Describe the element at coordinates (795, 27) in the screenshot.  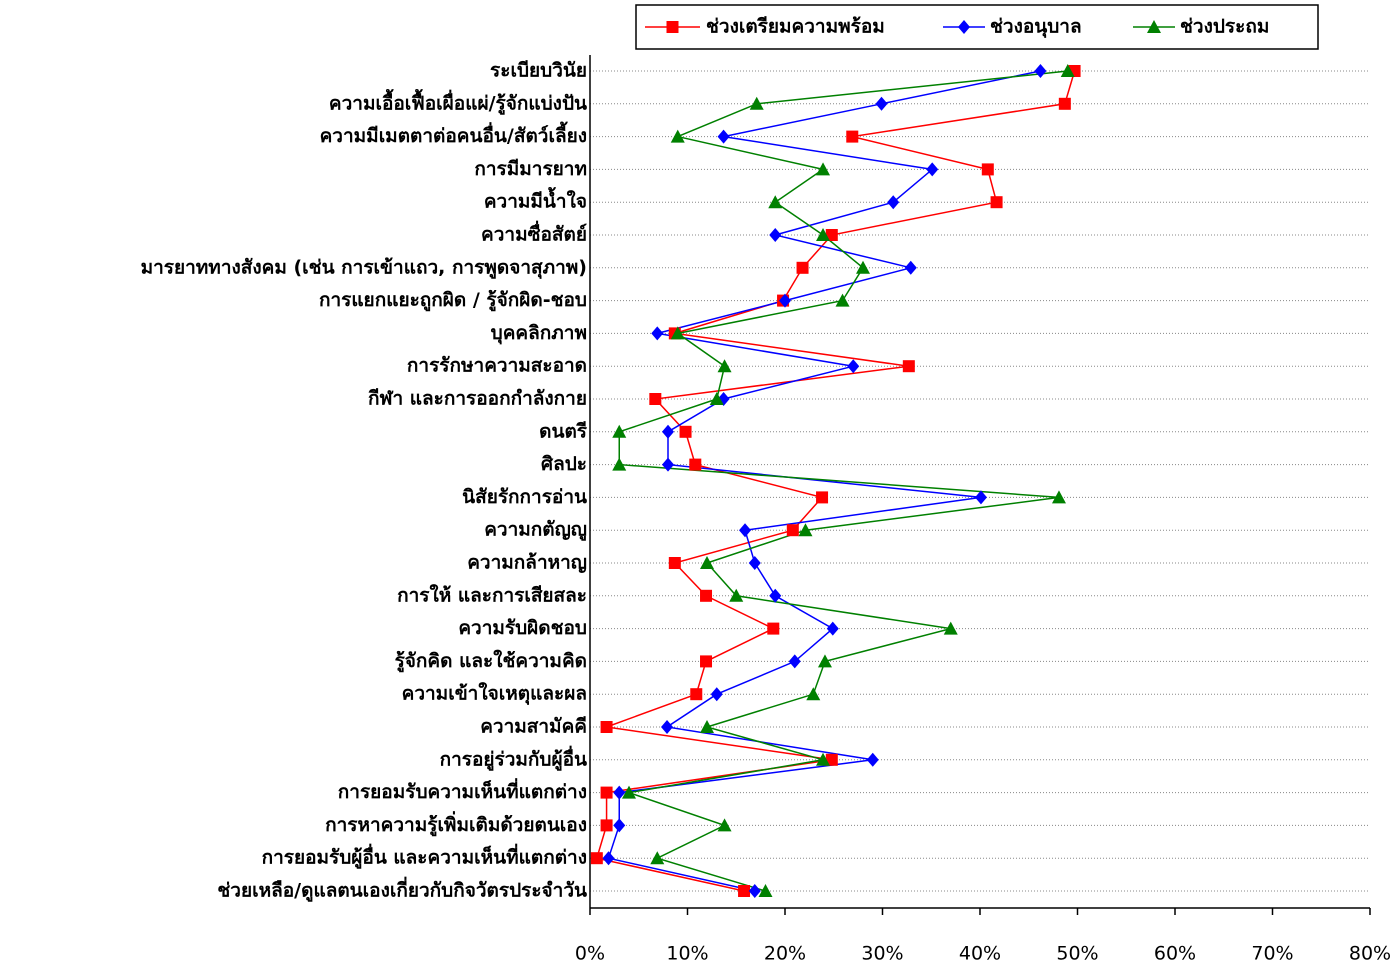
I see `legend-label: ช่วงเตรียมความพร้อม` at that location.